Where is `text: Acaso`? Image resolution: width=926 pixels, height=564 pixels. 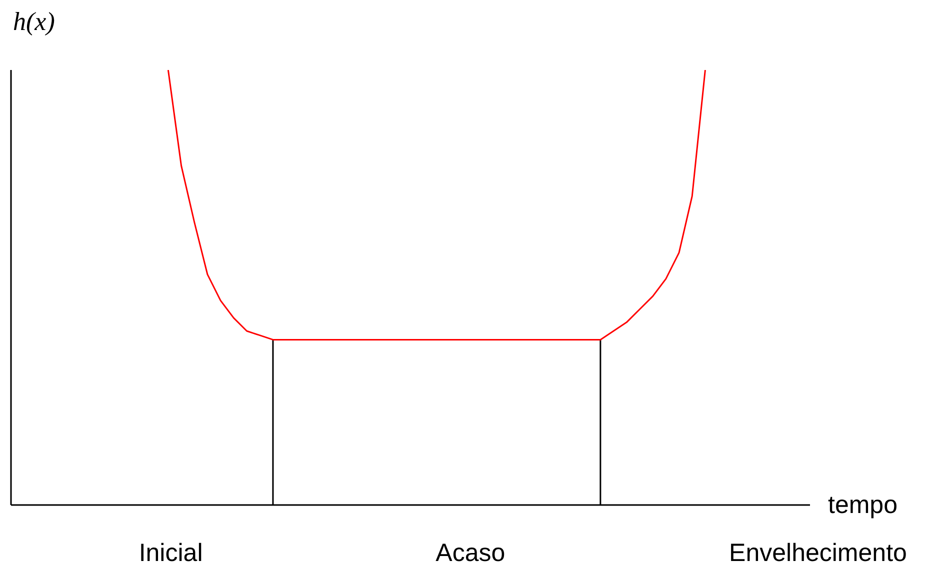
text: Acaso is located at coordinates (471, 551).